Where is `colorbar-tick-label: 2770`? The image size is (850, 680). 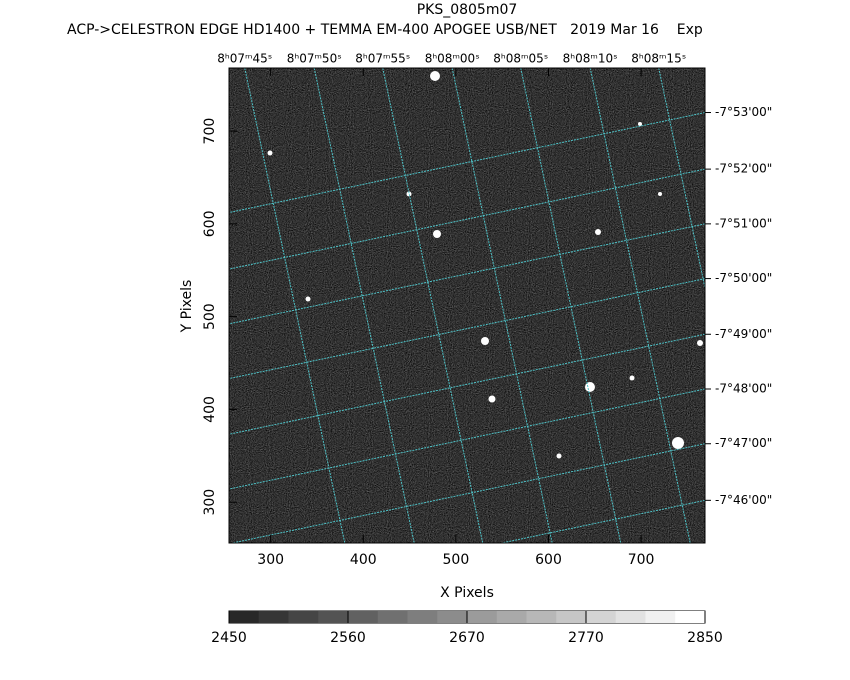 colorbar-tick-label: 2770 is located at coordinates (586, 638).